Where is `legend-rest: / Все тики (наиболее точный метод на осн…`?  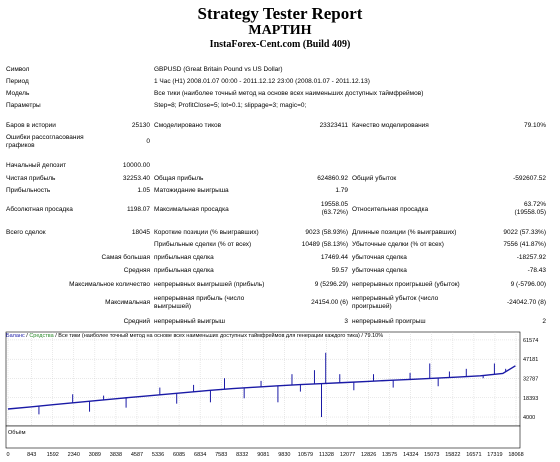
legend-rest: / Все тики (наиболее точный метод на осн… is located at coordinates (218, 335).